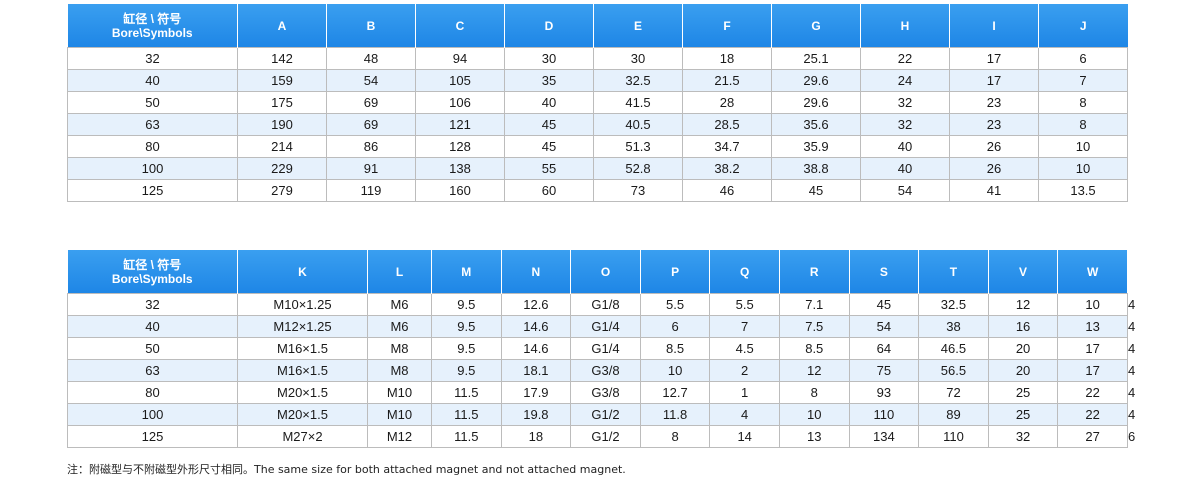 The width and height of the screenshot is (1200, 492). Describe the element at coordinates (638, 168) in the screenshot. I see `table-cell: 52.8` at that location.